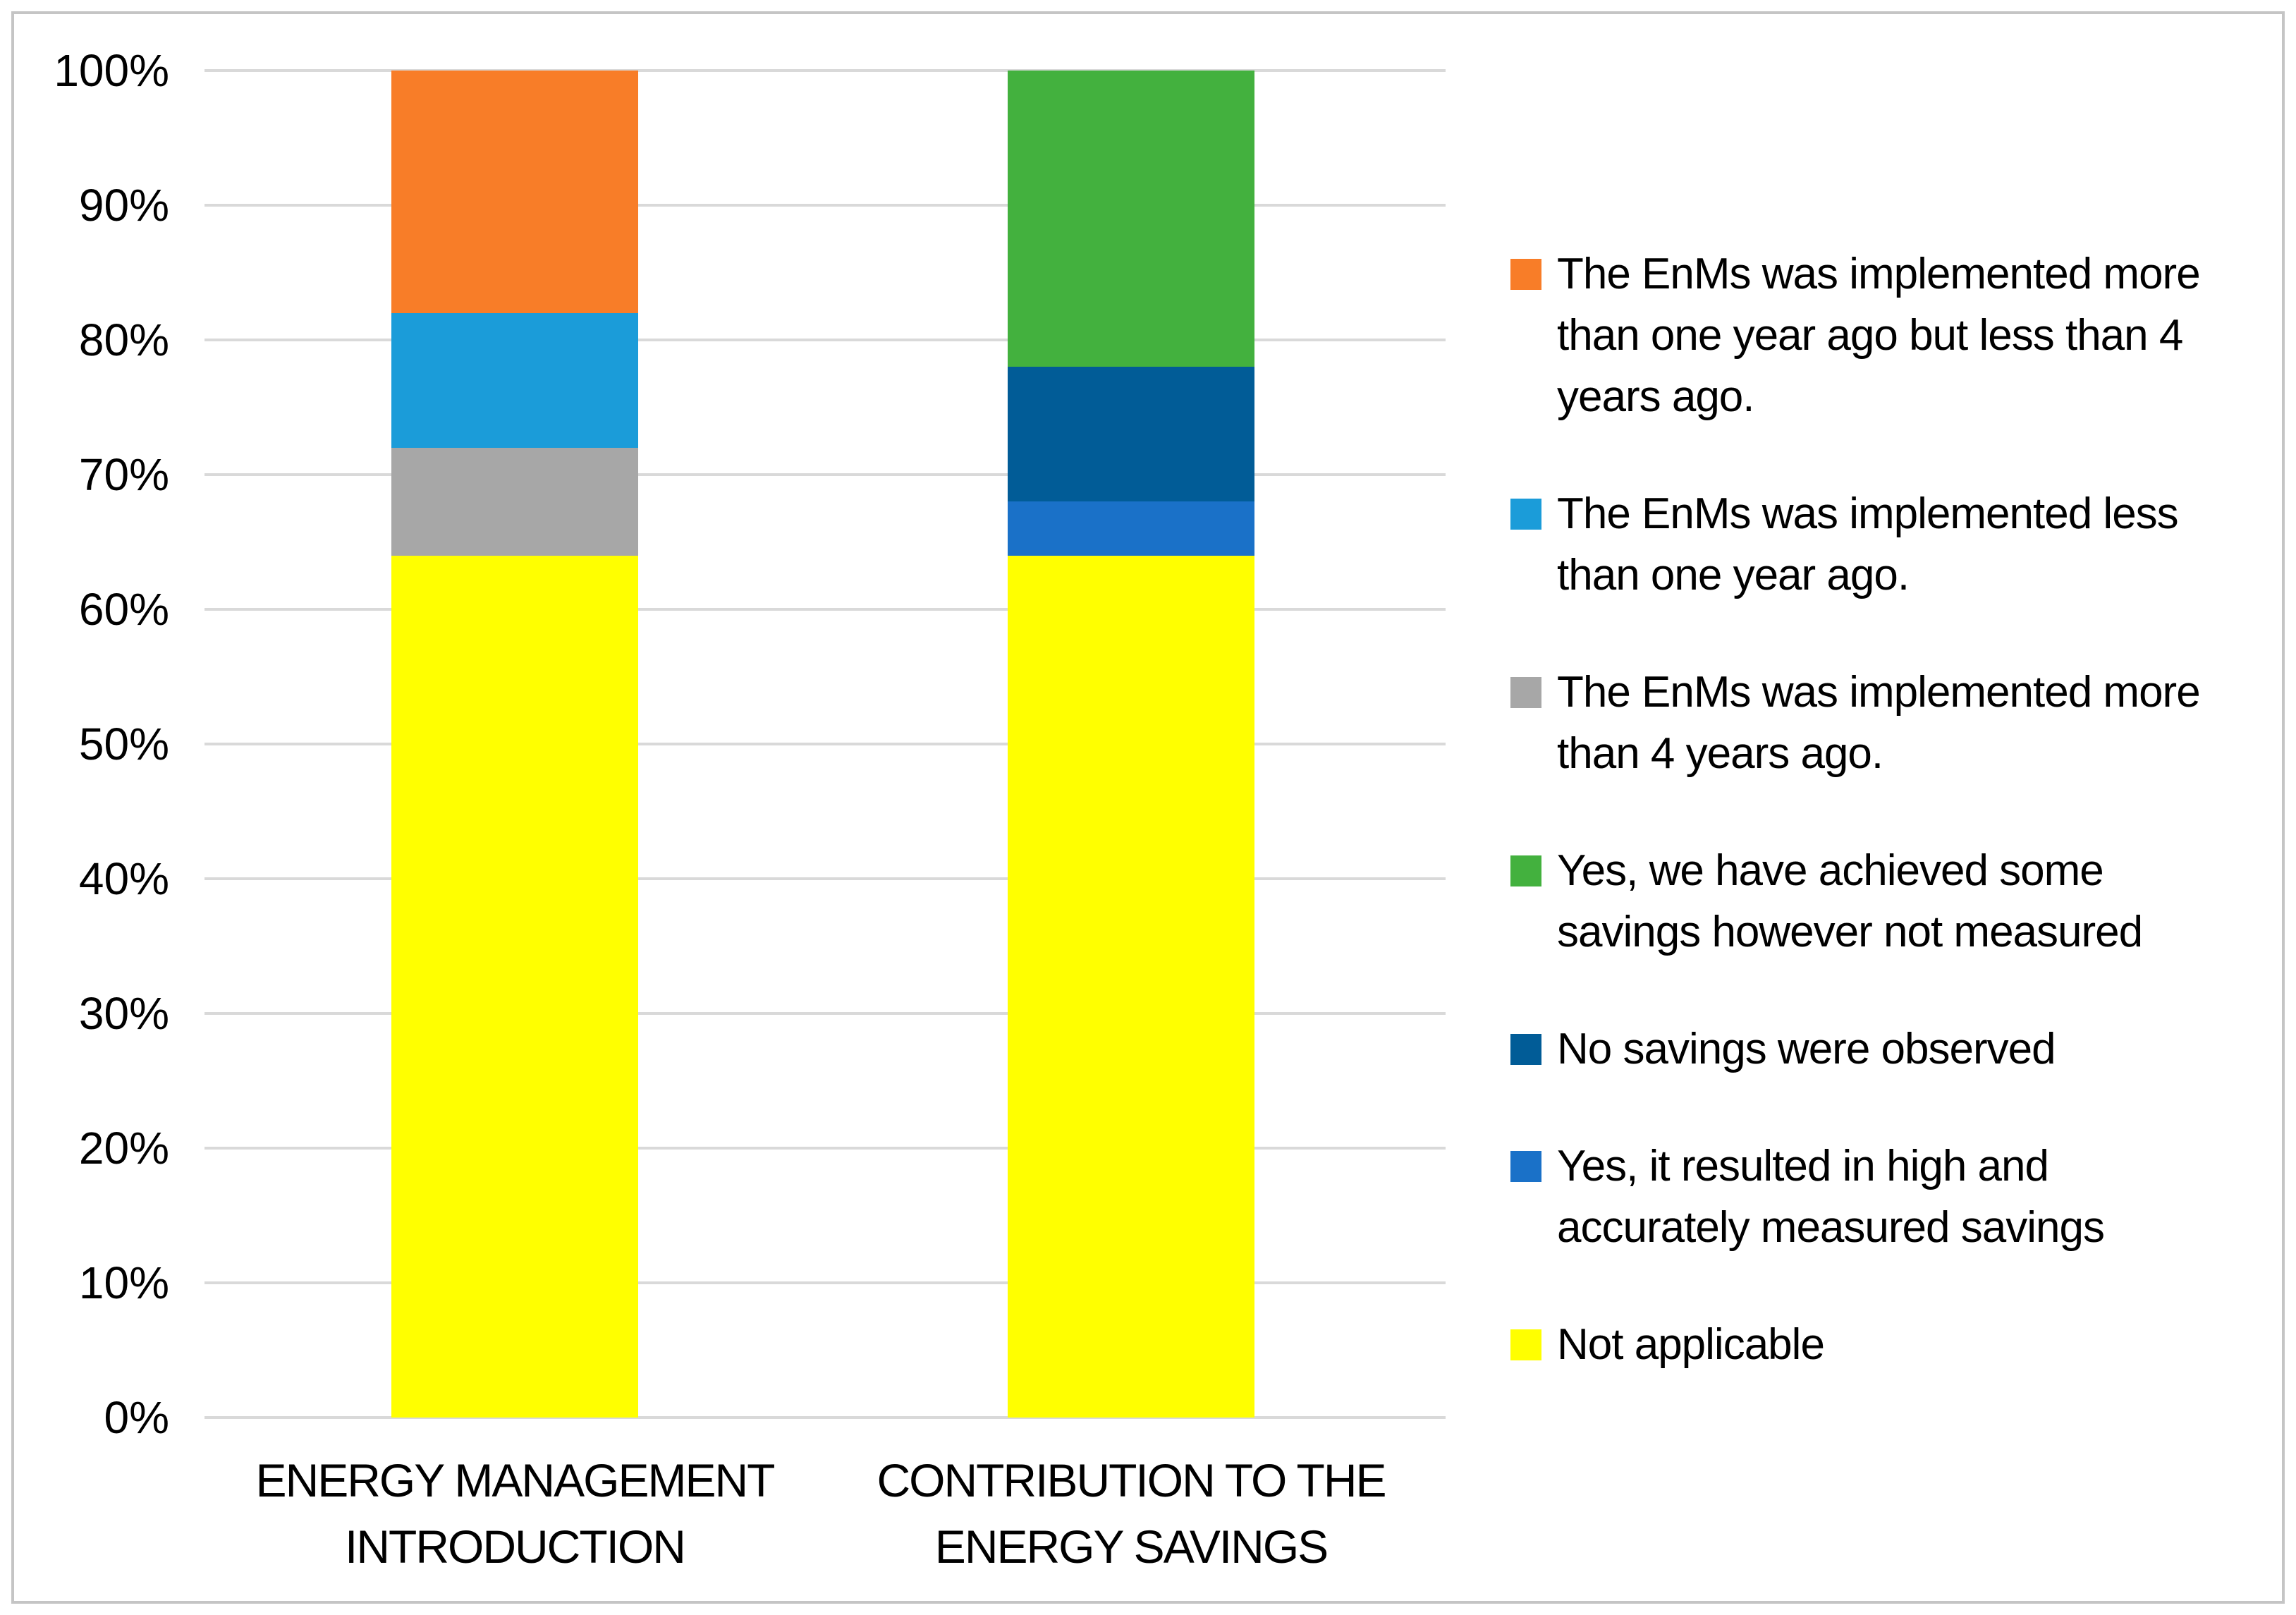 The width and height of the screenshot is (2296, 1615). I want to click on y-tick-label-60: 60%, so click(123, 609).